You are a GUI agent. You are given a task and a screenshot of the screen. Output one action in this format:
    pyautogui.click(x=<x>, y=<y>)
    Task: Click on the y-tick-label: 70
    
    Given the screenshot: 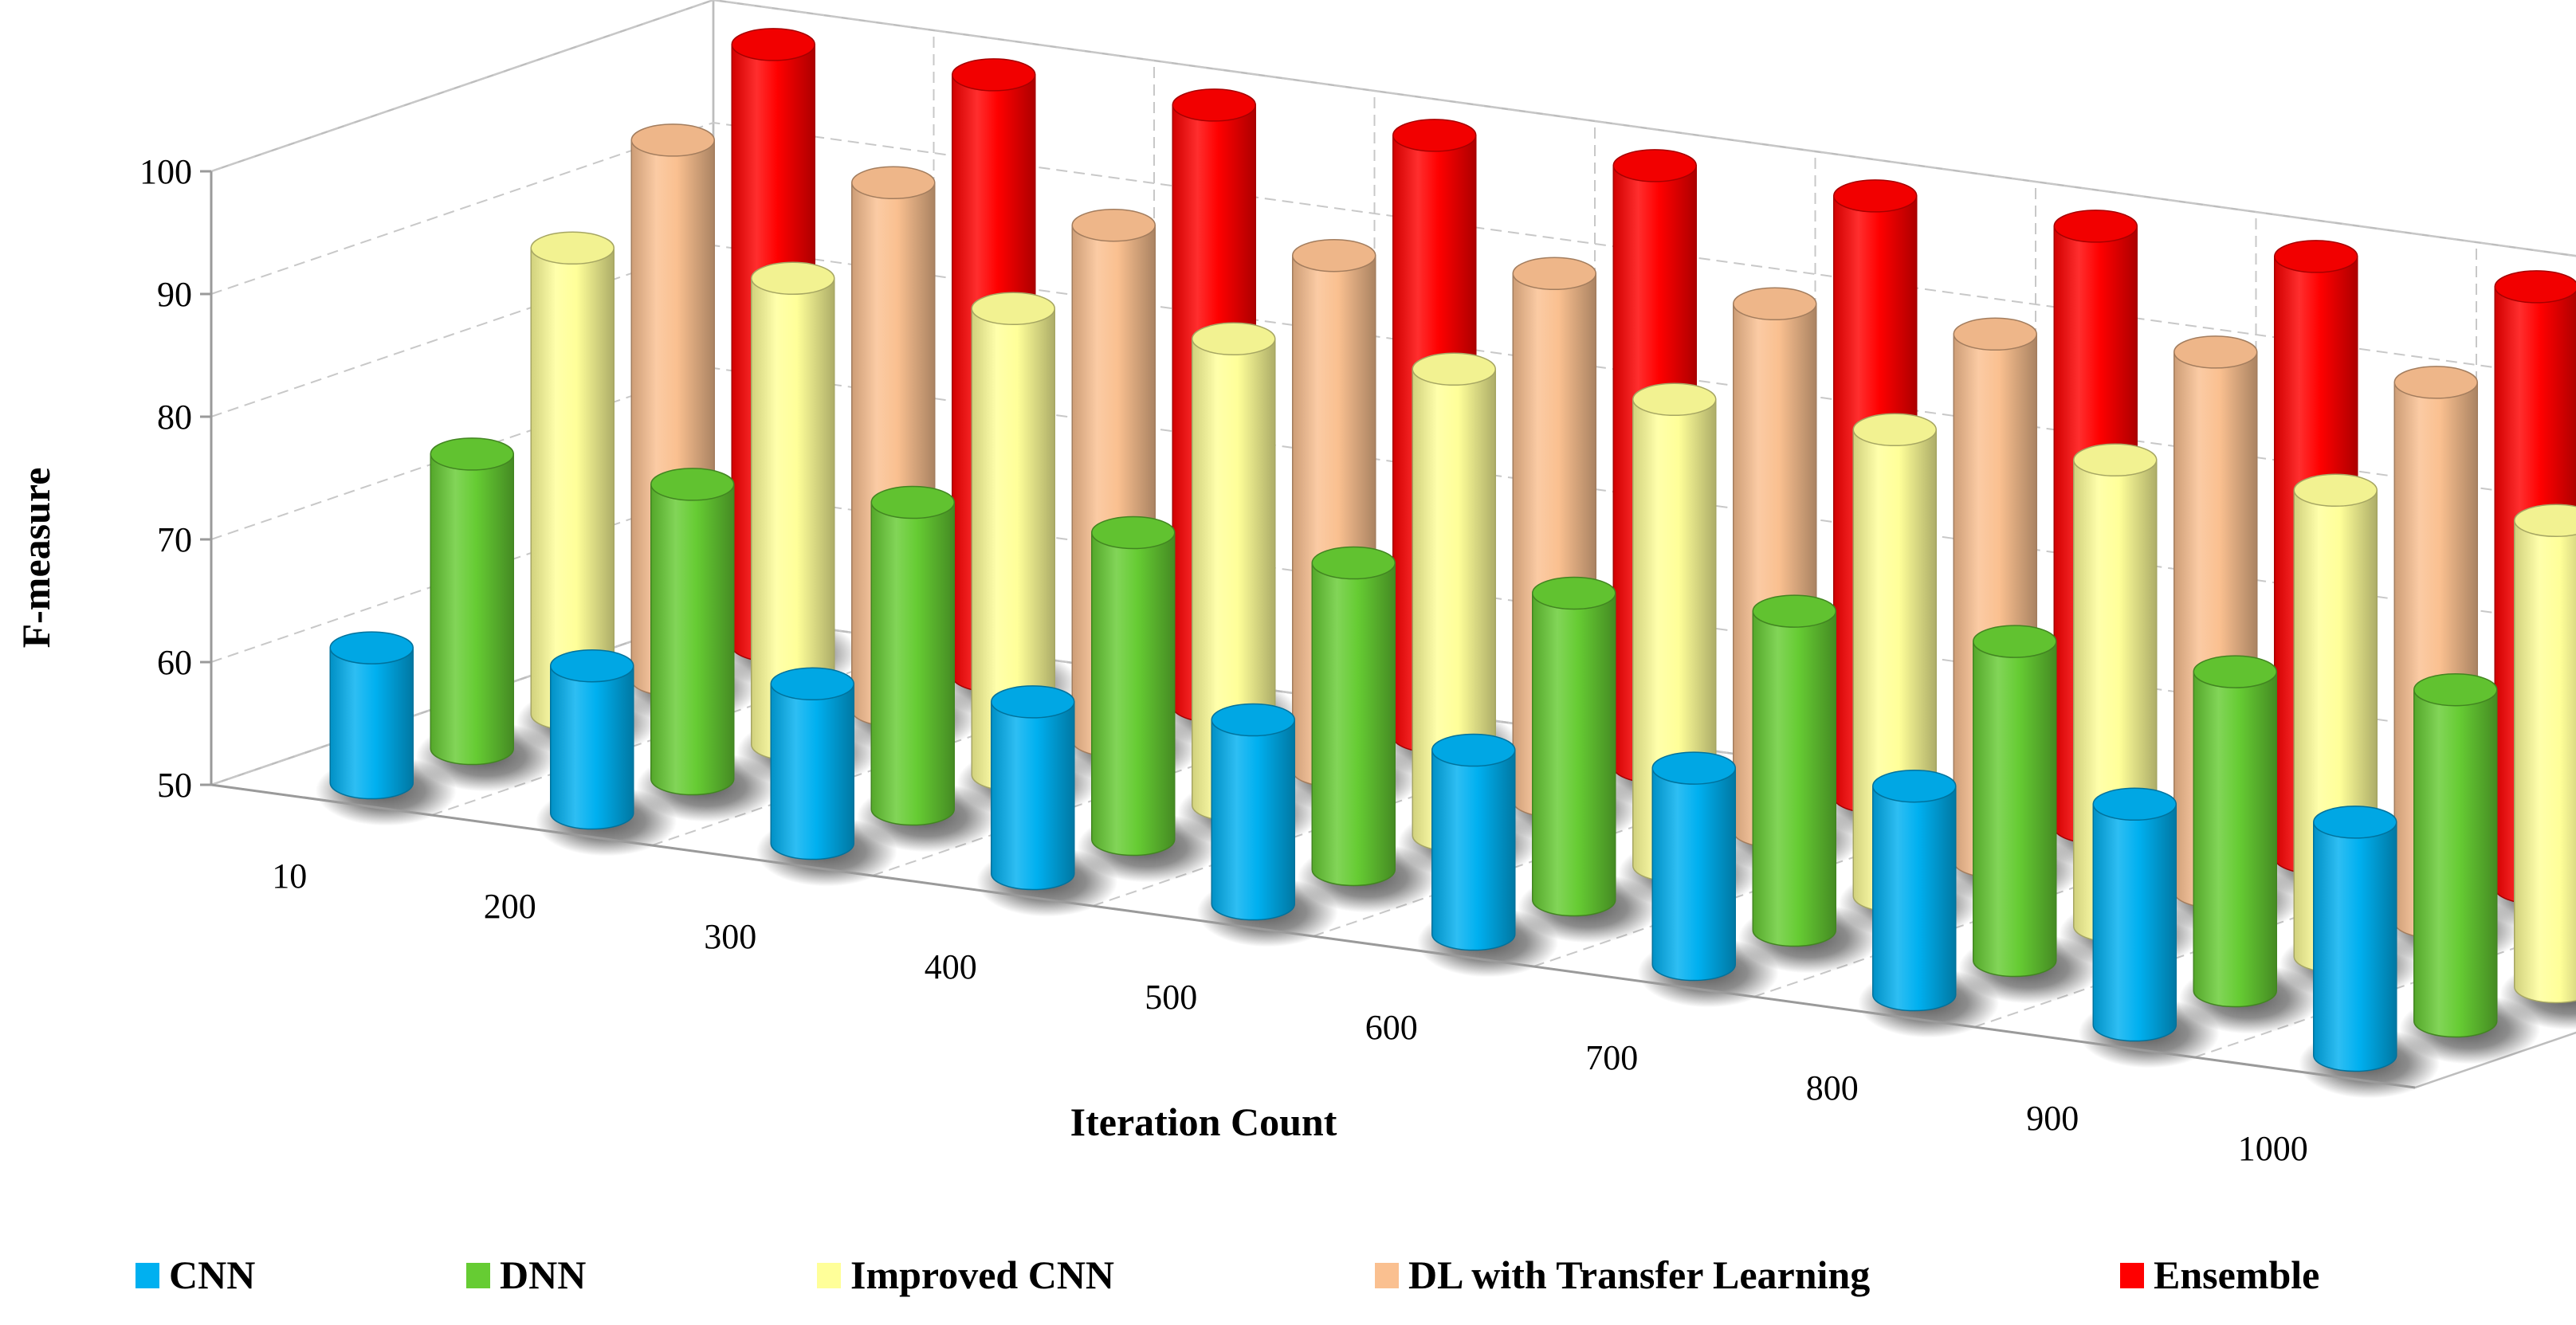 What is the action you would take?
    pyautogui.click(x=174, y=539)
    